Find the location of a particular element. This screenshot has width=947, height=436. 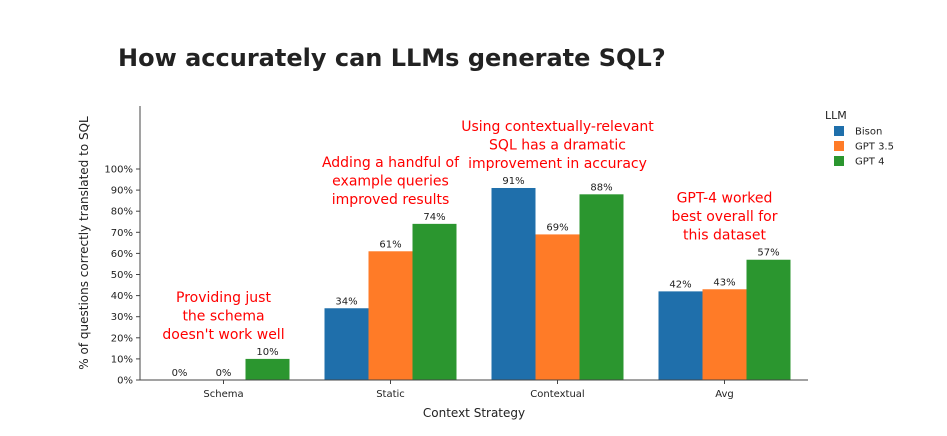

bar-value-label: 42% is located at coordinates (680, 284).